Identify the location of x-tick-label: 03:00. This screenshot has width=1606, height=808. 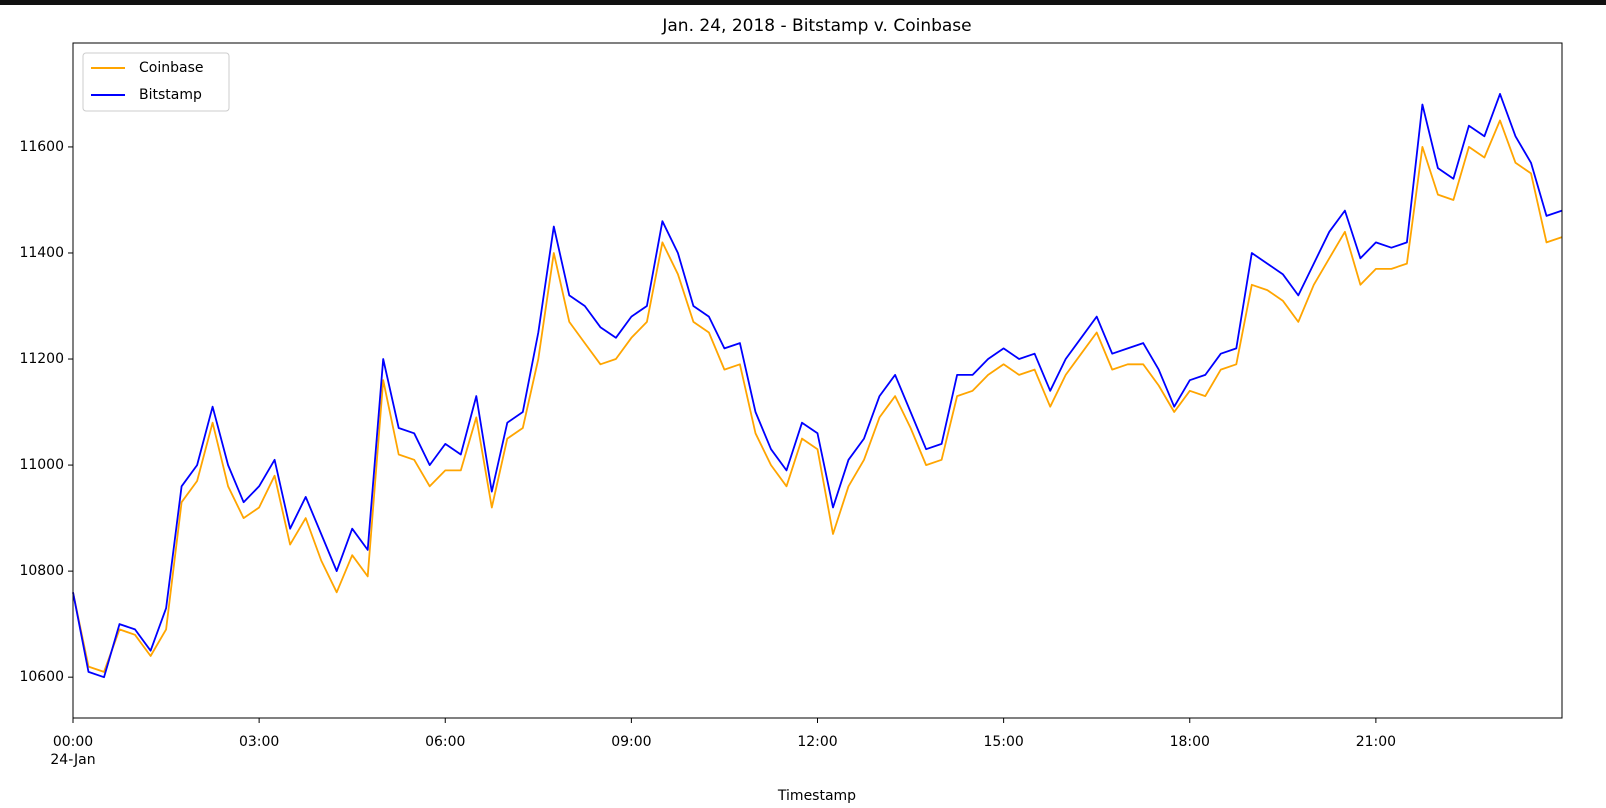
(259, 742).